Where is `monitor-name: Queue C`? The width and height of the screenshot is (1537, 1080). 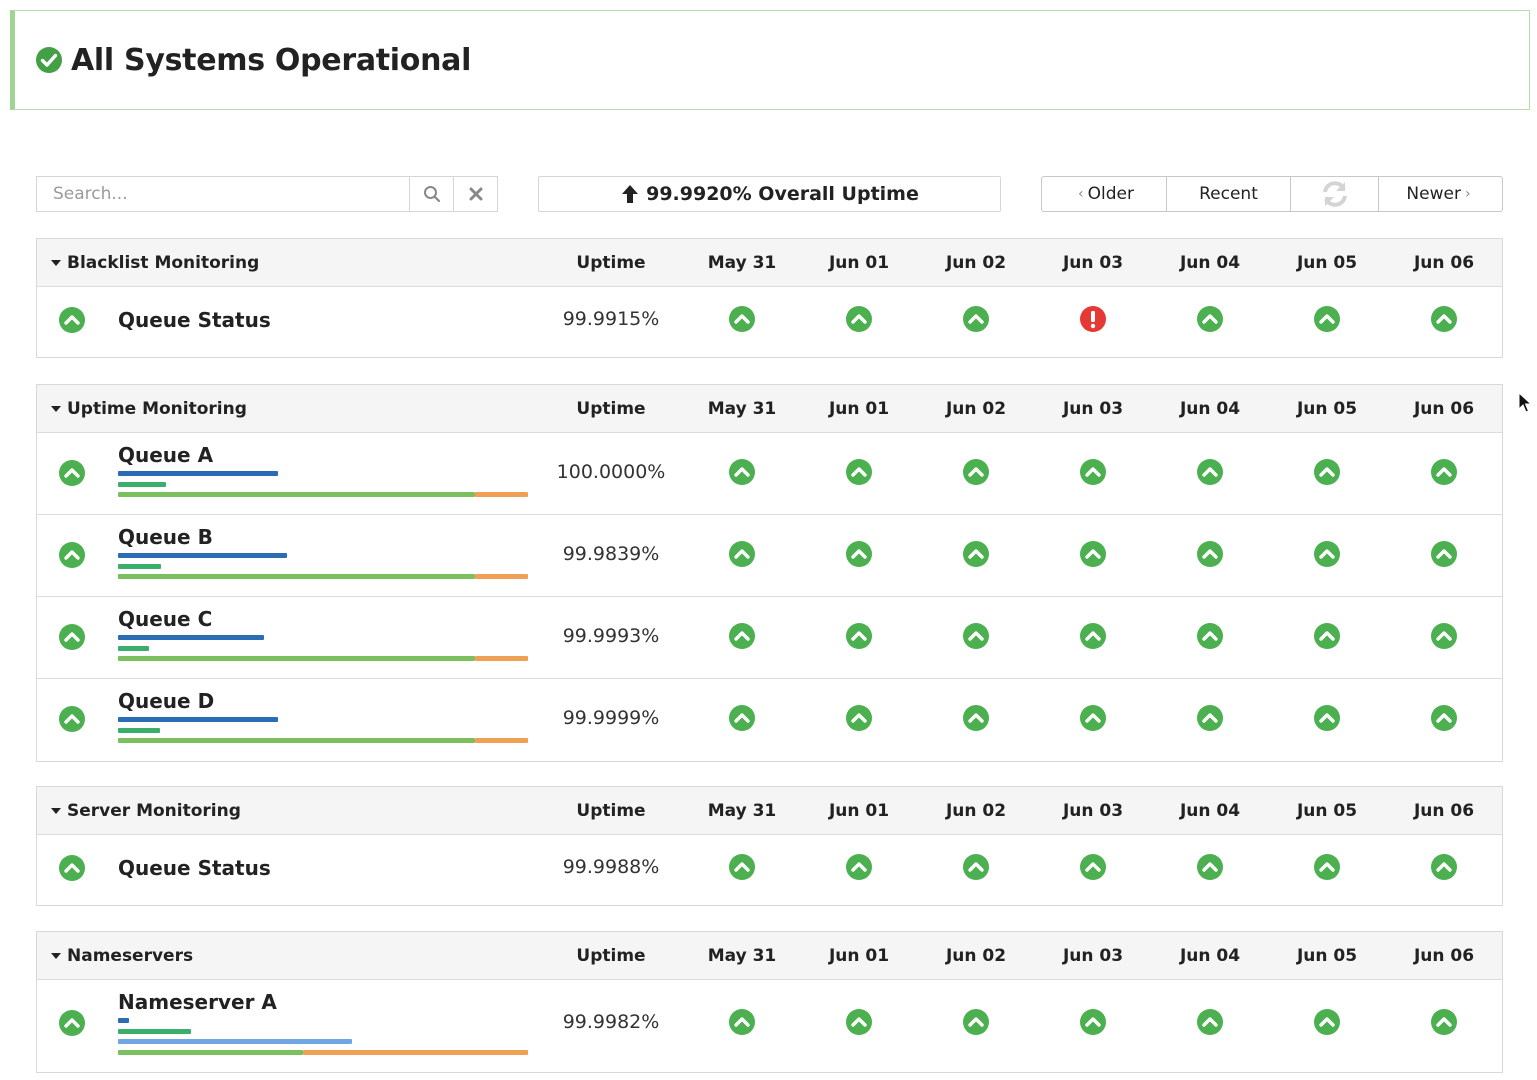
monitor-name: Queue C is located at coordinates (165, 619).